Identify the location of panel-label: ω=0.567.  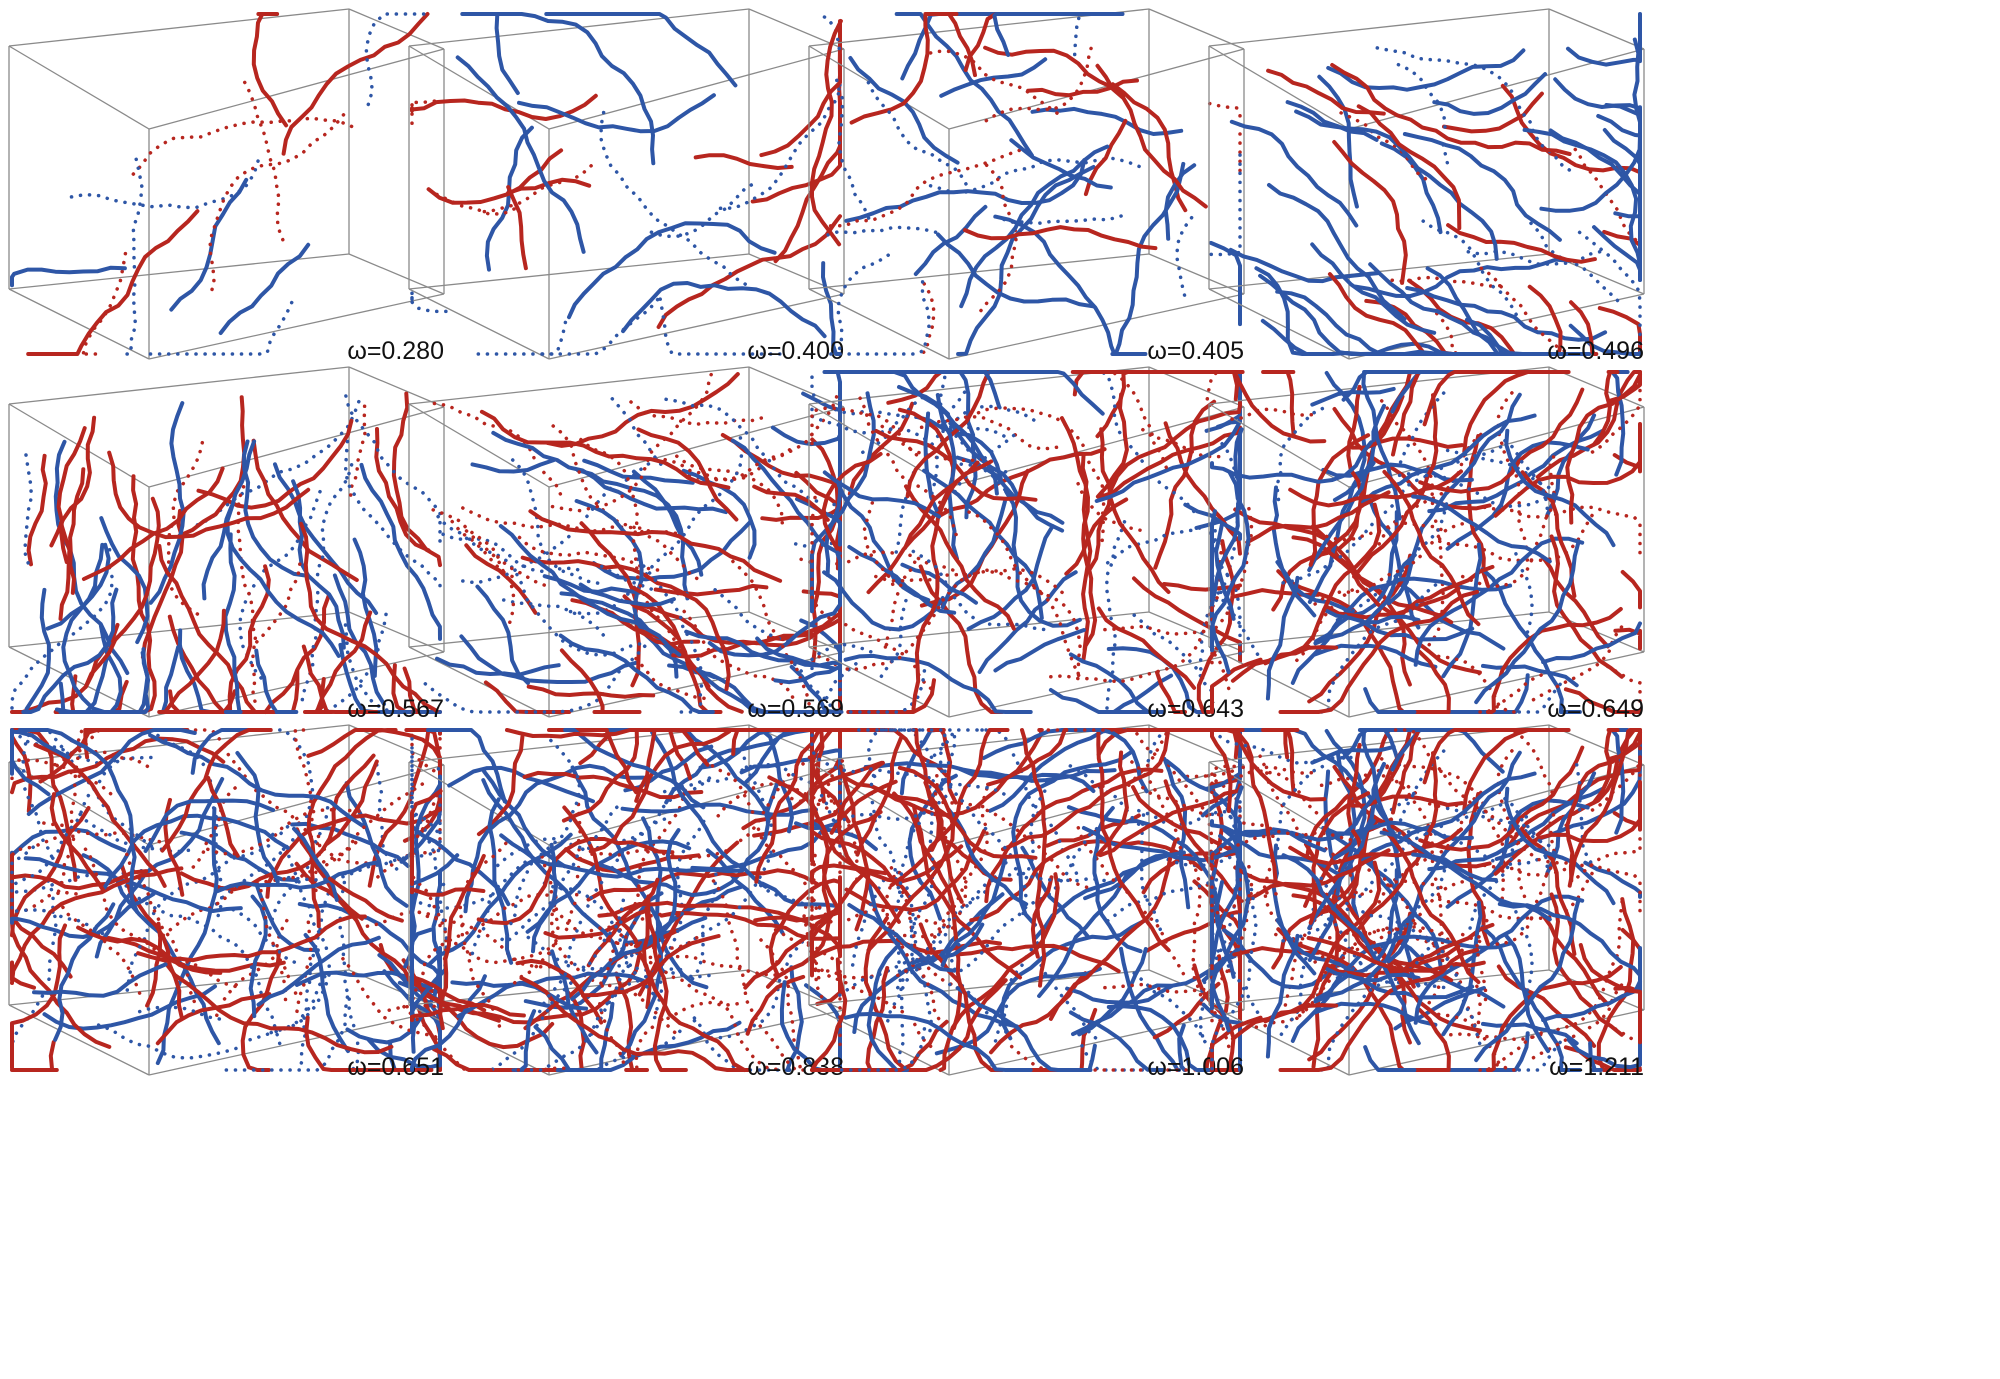
(395, 709).